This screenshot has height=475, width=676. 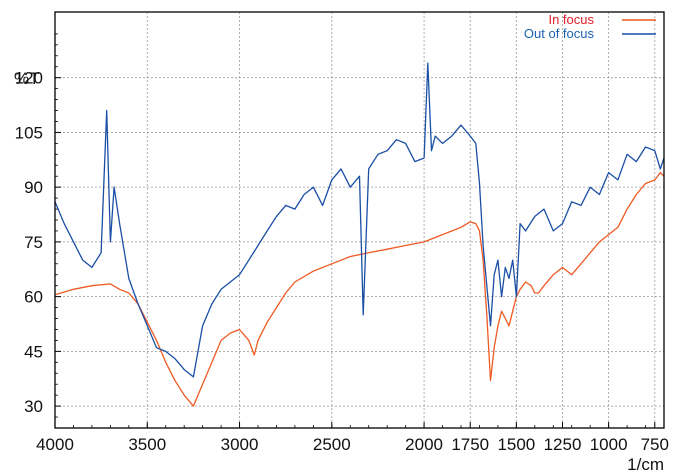 I want to click on x-tick-label: 750, so click(x=655, y=444).